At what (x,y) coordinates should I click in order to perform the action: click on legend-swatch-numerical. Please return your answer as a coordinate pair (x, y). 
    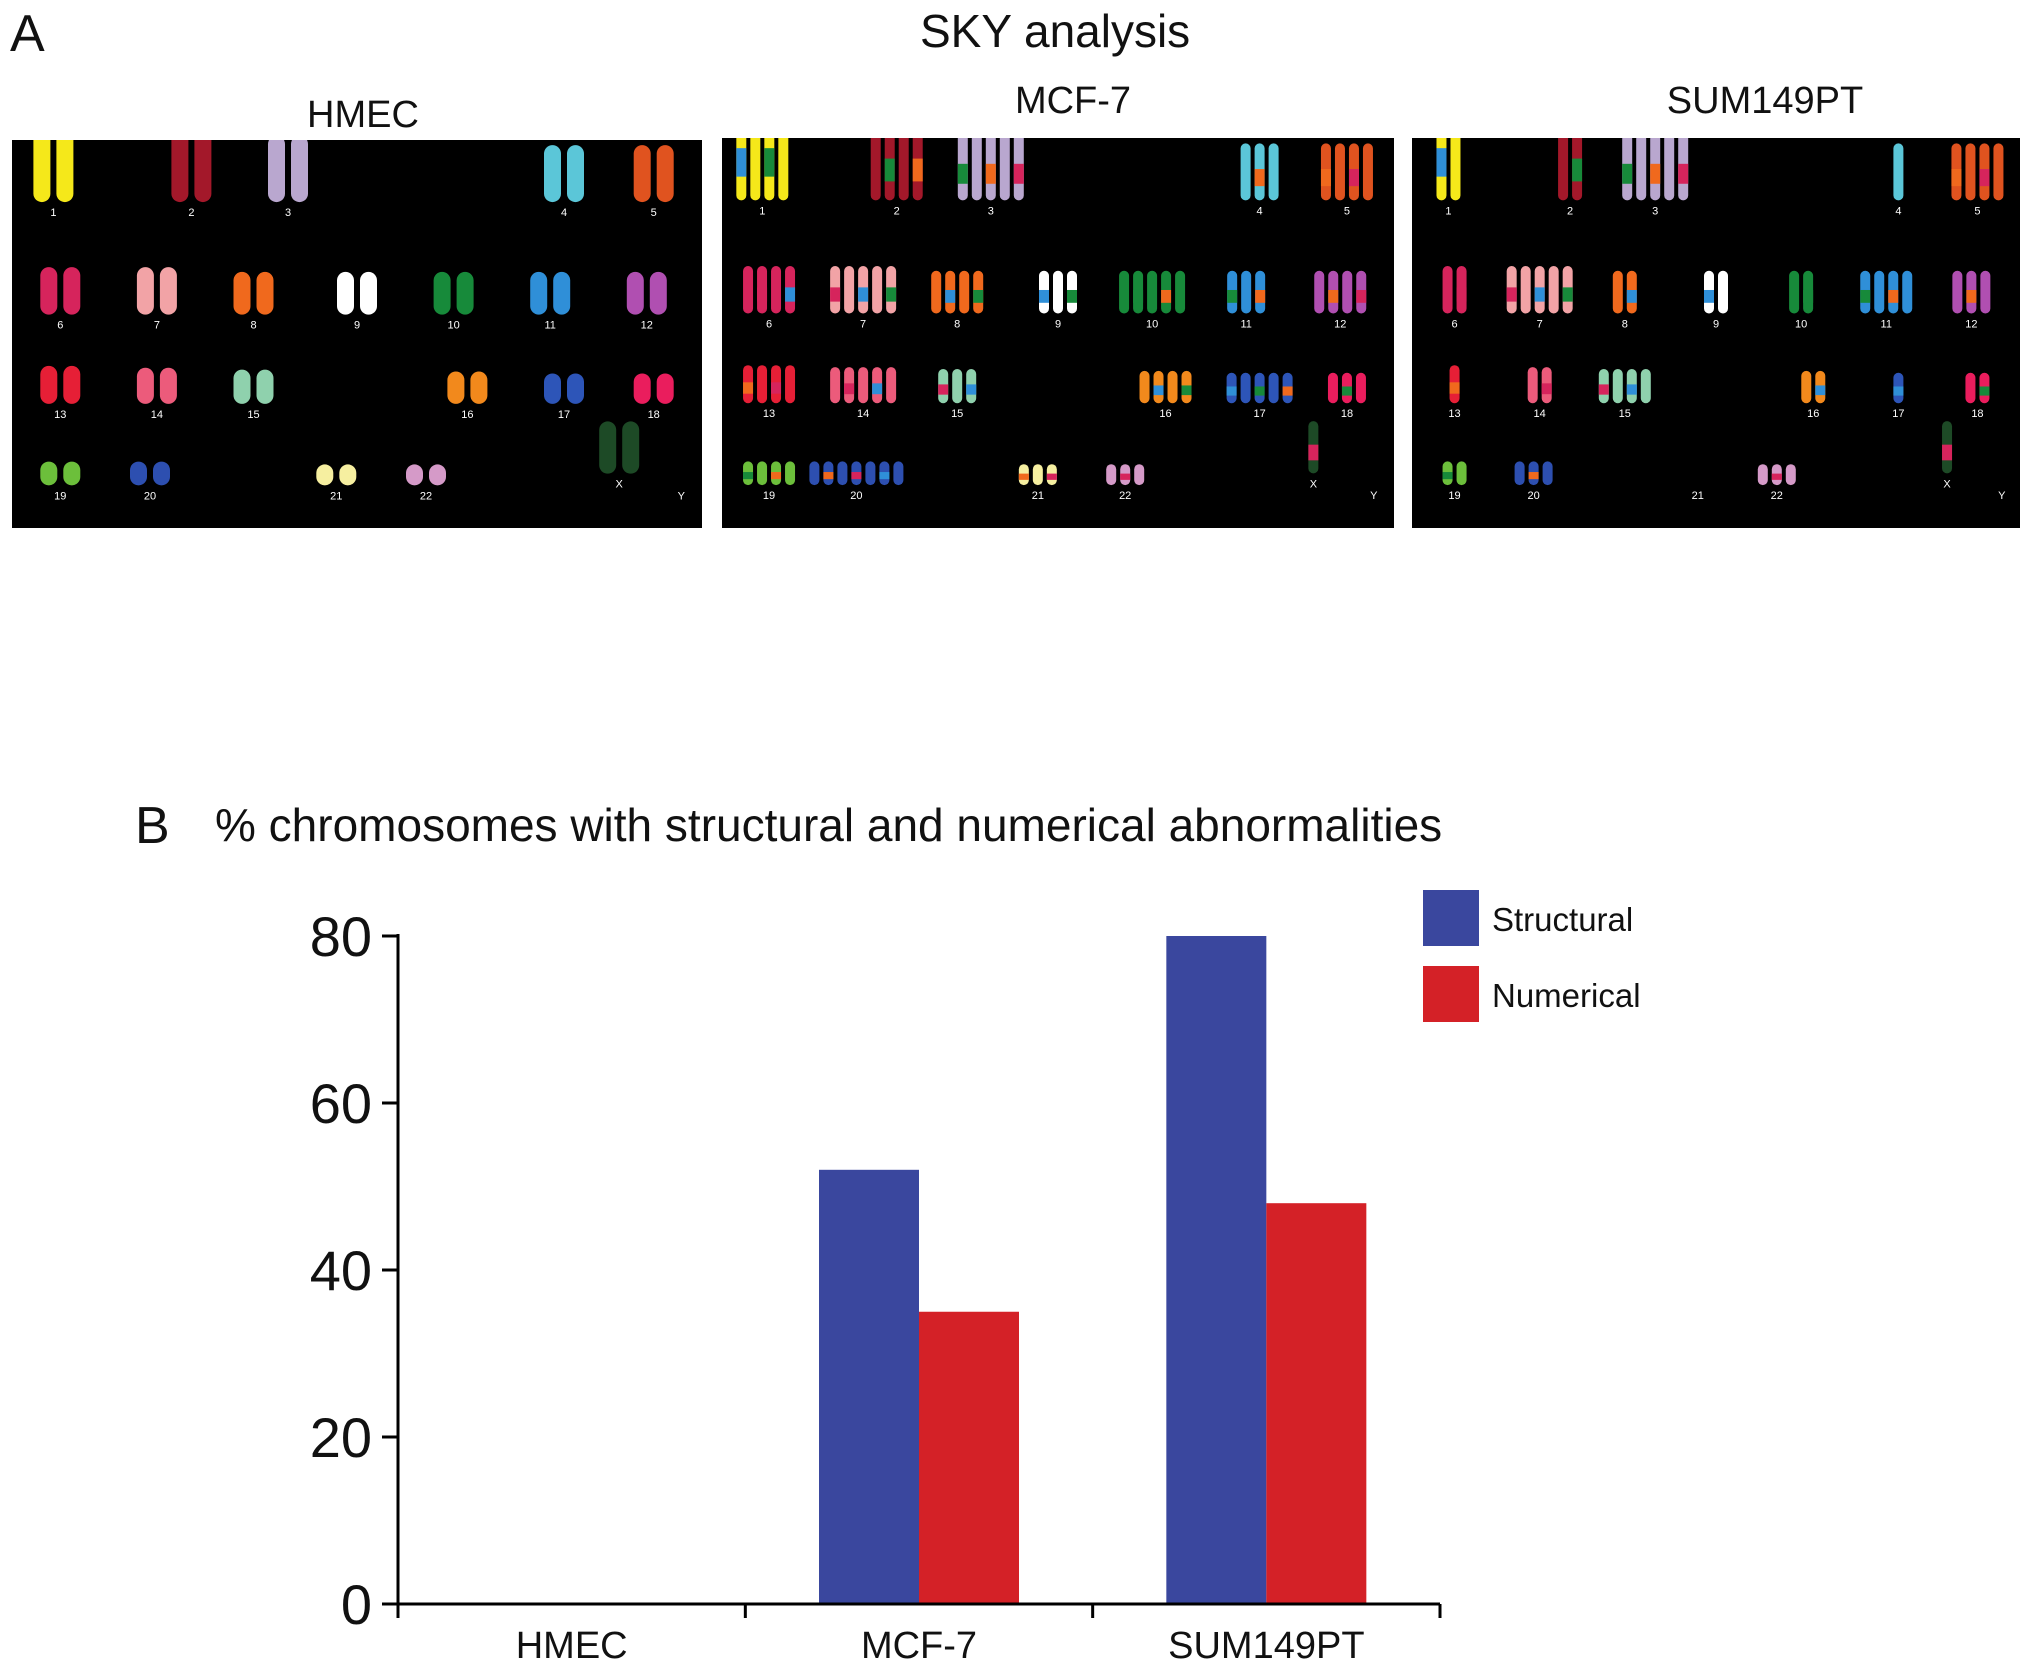
    Looking at the image, I should click on (1451, 994).